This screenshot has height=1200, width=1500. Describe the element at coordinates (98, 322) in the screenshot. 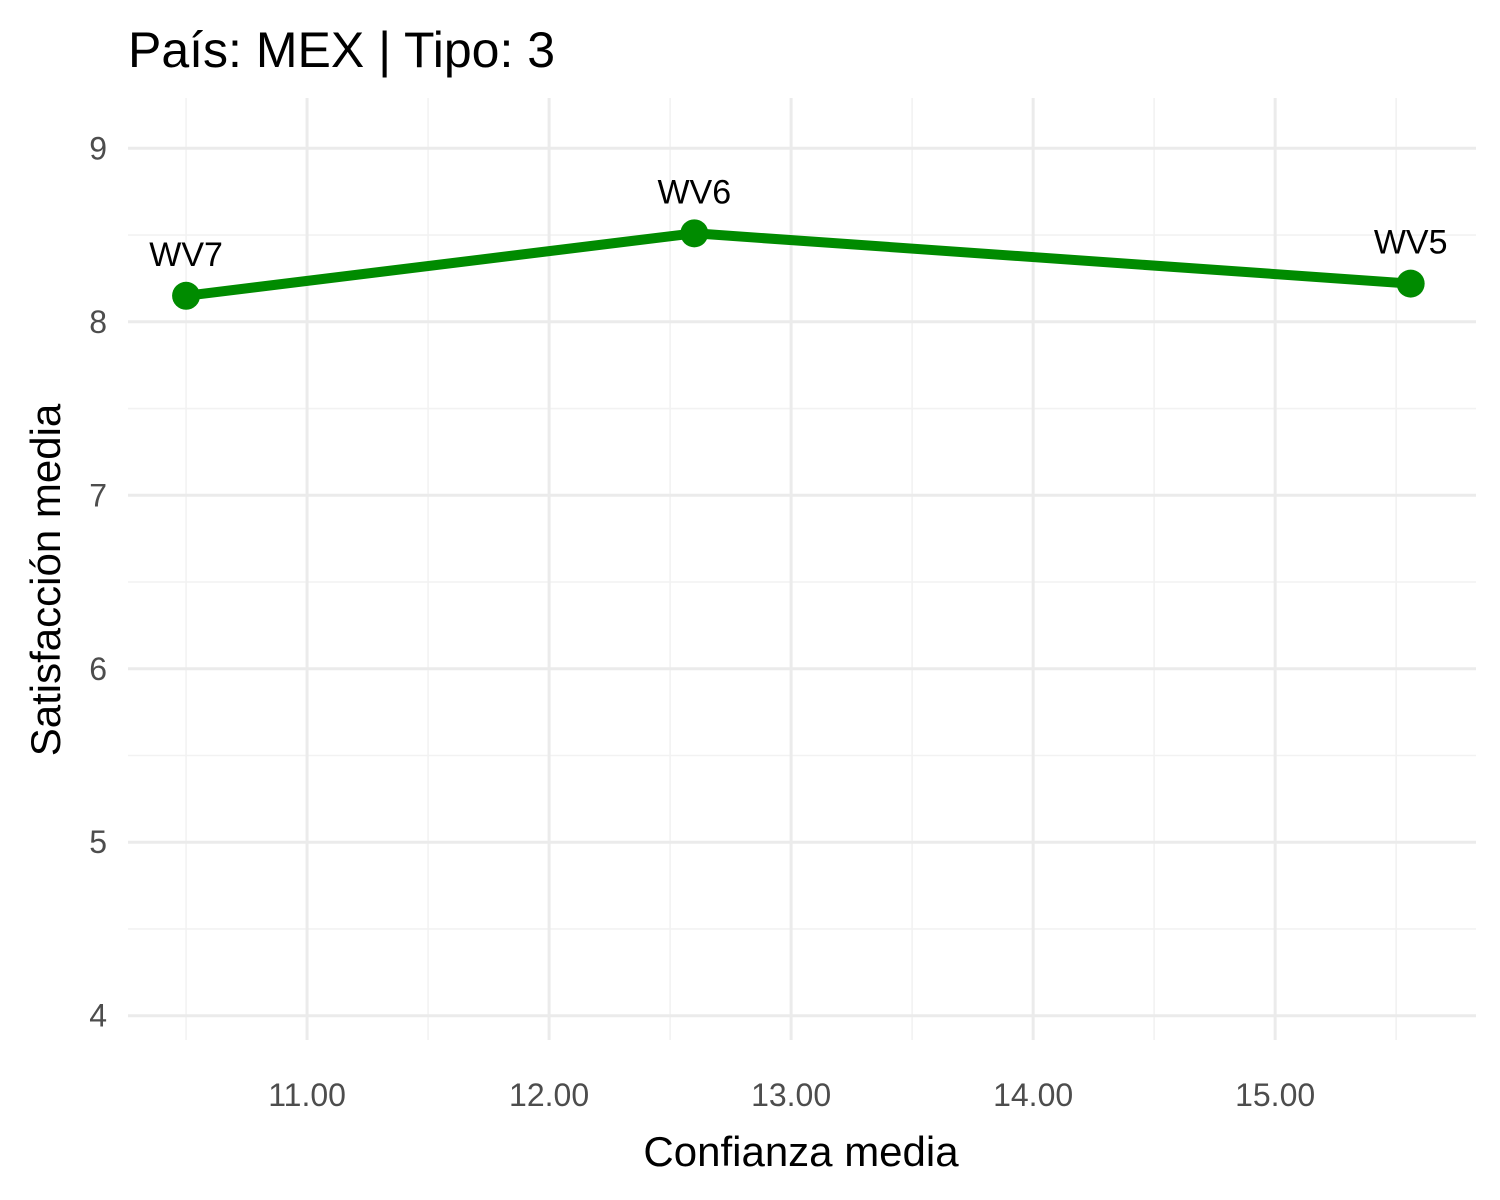

I see `y-tick-label: 8` at that location.